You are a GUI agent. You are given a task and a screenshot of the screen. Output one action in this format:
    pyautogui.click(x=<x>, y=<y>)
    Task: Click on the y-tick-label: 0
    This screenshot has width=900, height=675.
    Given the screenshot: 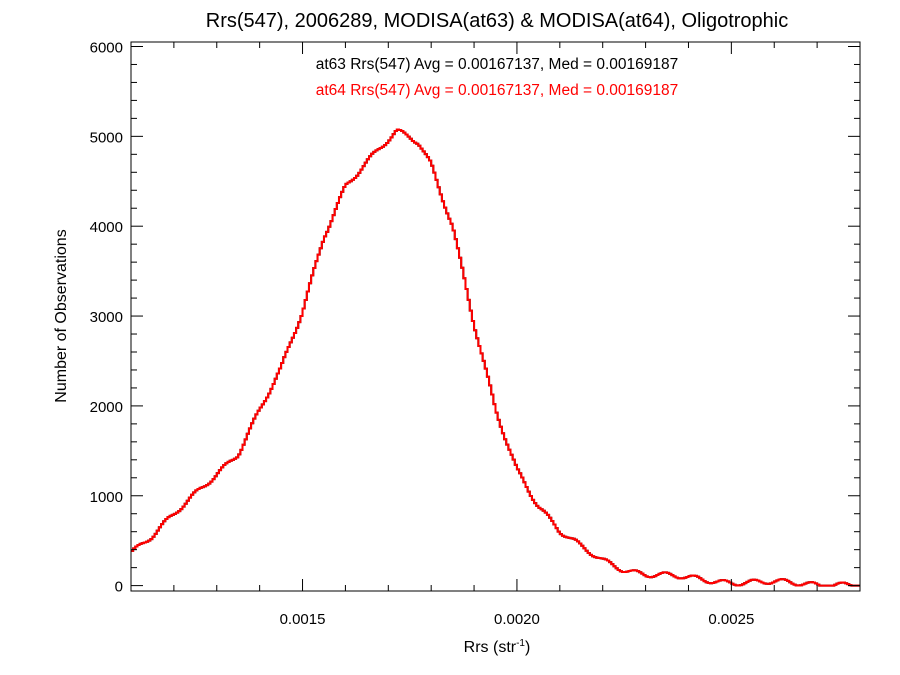 What is the action you would take?
    pyautogui.click(x=119, y=587)
    